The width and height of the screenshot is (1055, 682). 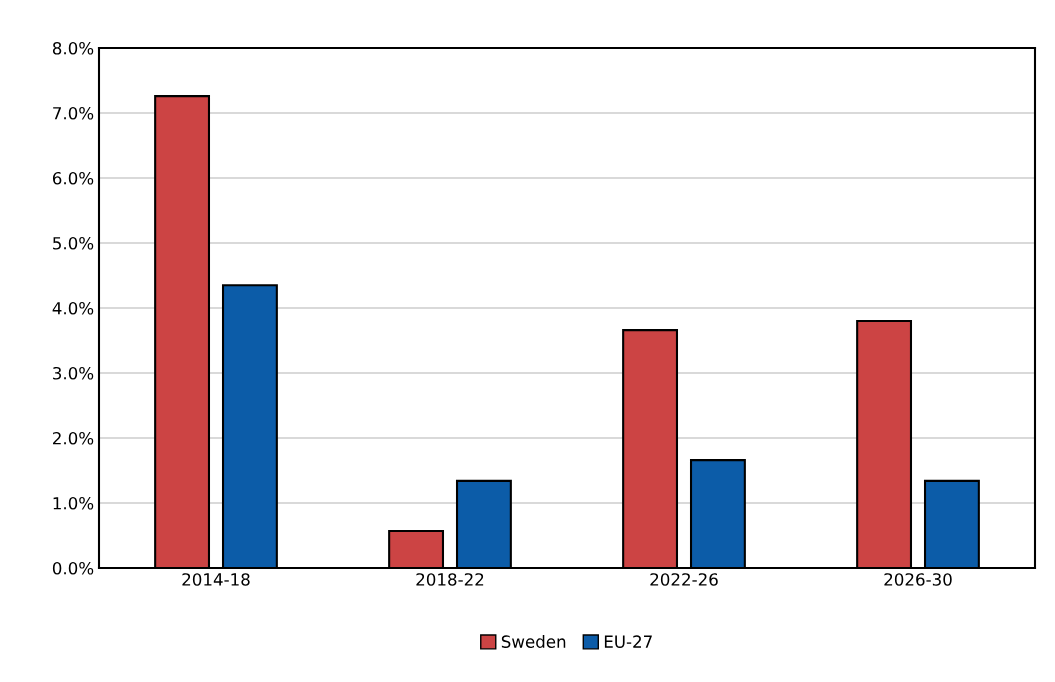 What do you see at coordinates (216, 579) in the screenshot?
I see `x-tick-label: 2014-18` at bounding box center [216, 579].